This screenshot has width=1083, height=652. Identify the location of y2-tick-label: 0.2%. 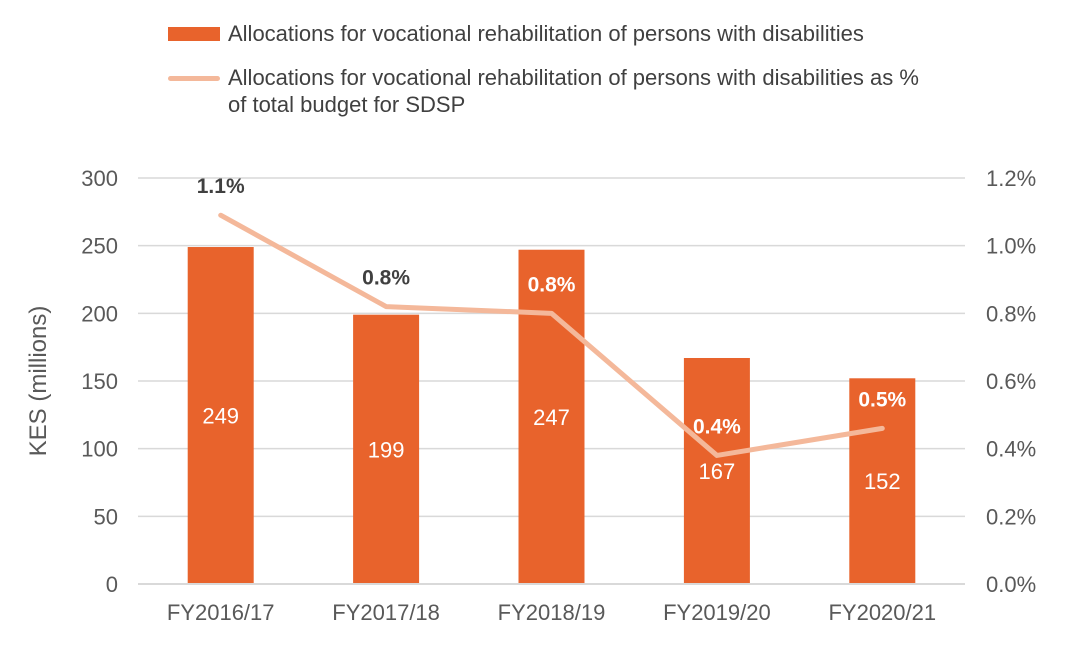
(1011, 516).